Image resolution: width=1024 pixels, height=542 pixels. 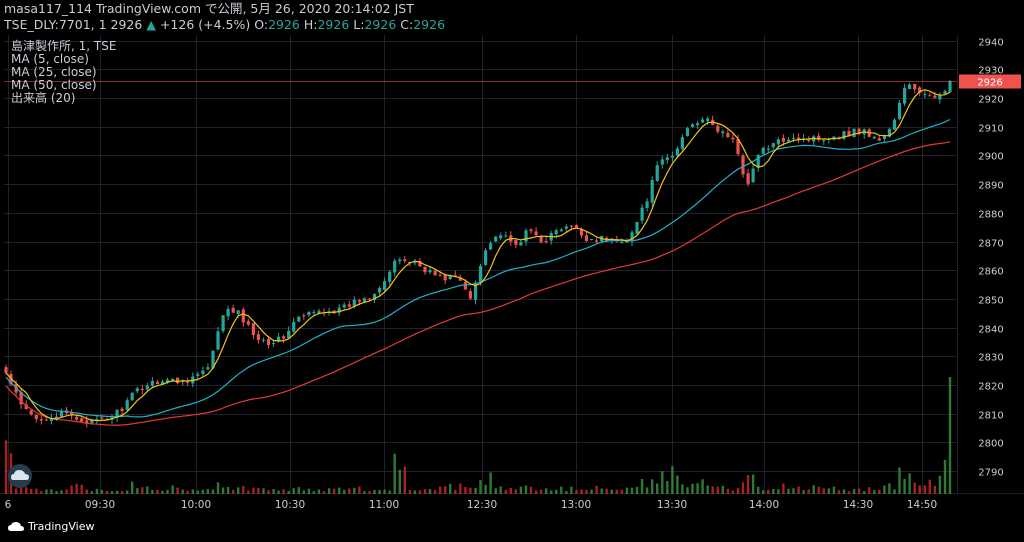 What do you see at coordinates (50, 59) in the screenshot?
I see `legend-ma5: MA (5, close)` at bounding box center [50, 59].